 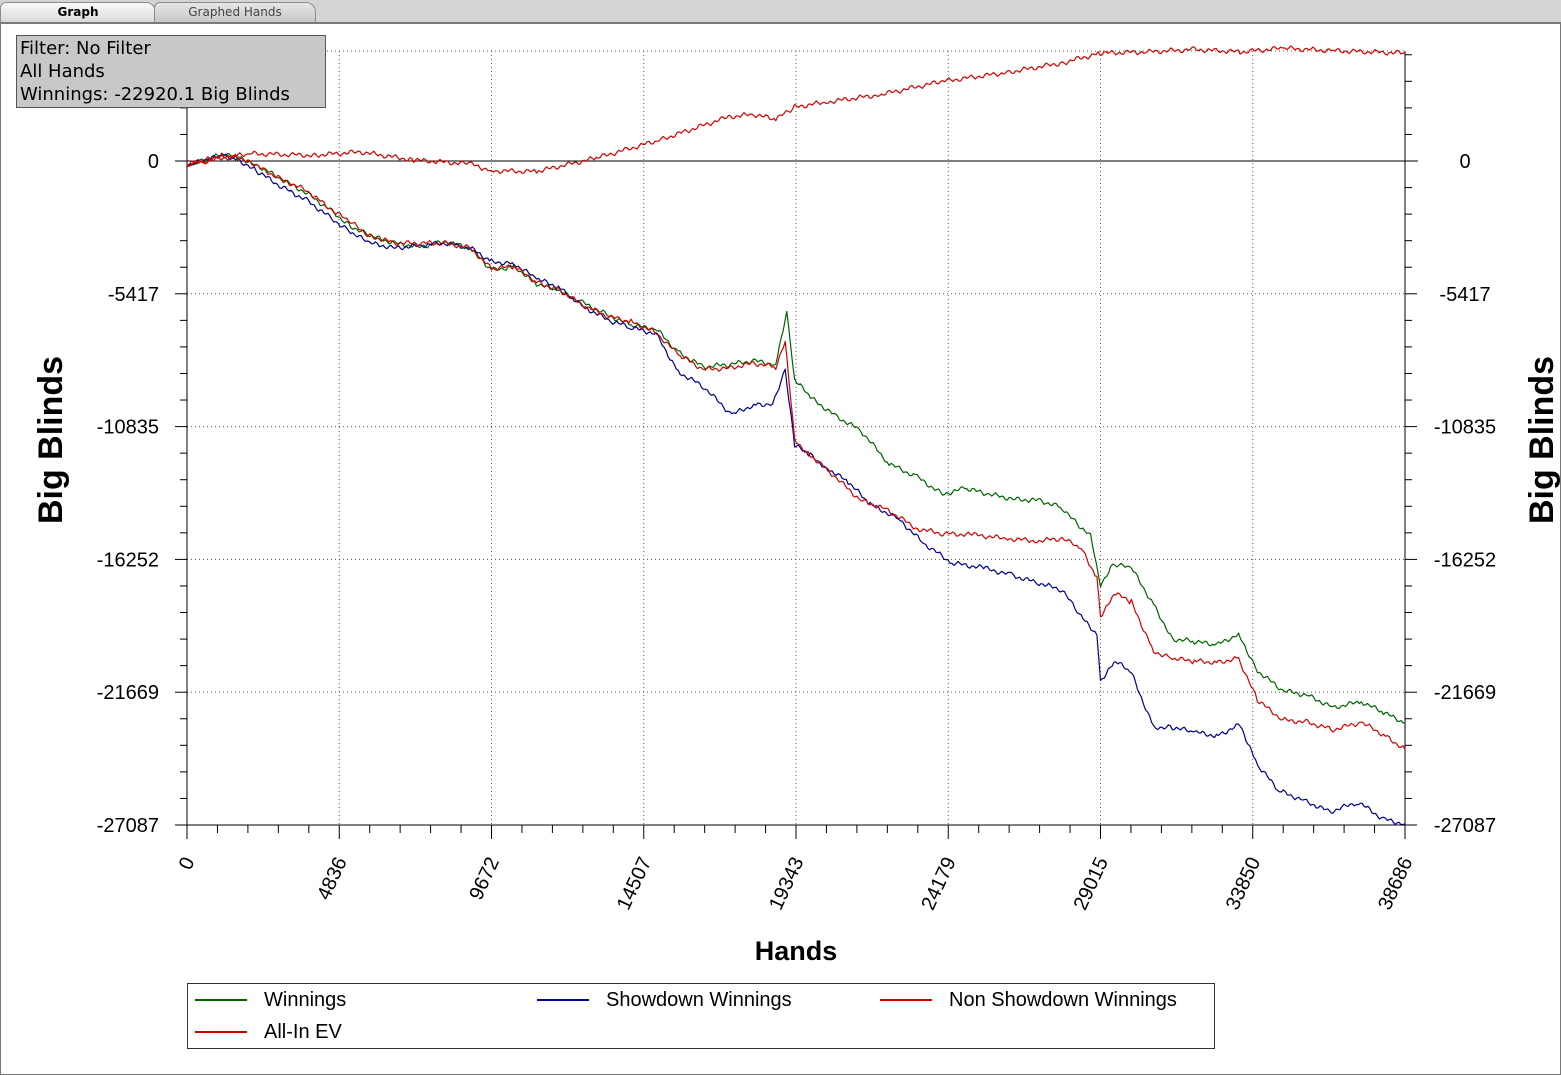 I want to click on tab-graphed-hands: Graphed Hands, so click(x=235, y=12).